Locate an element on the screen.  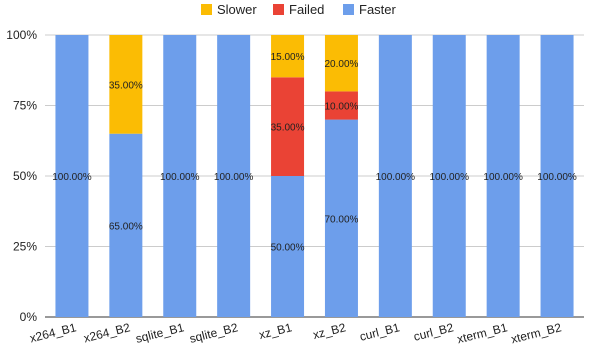
y-axis-tick-labels: 0% 25% 50% 75% 100% is located at coordinates (21, 176).